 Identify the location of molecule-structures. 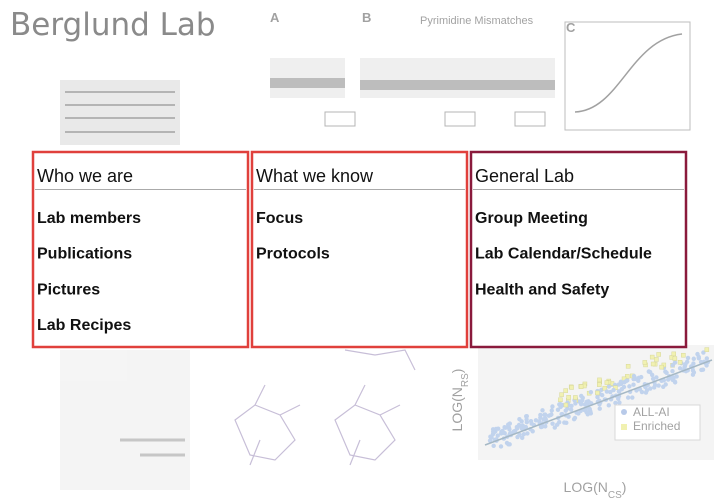
(325, 407).